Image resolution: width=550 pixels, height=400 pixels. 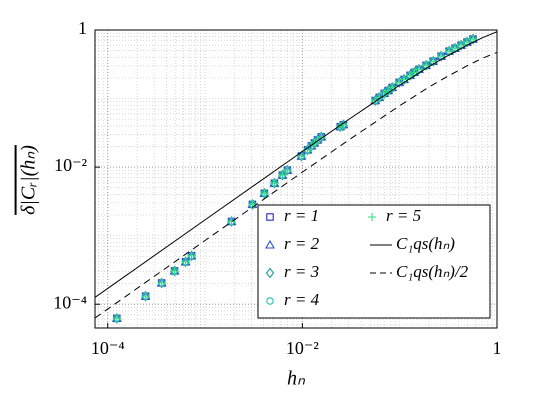 I want to click on legend-label: r = 1, so click(x=301, y=215).